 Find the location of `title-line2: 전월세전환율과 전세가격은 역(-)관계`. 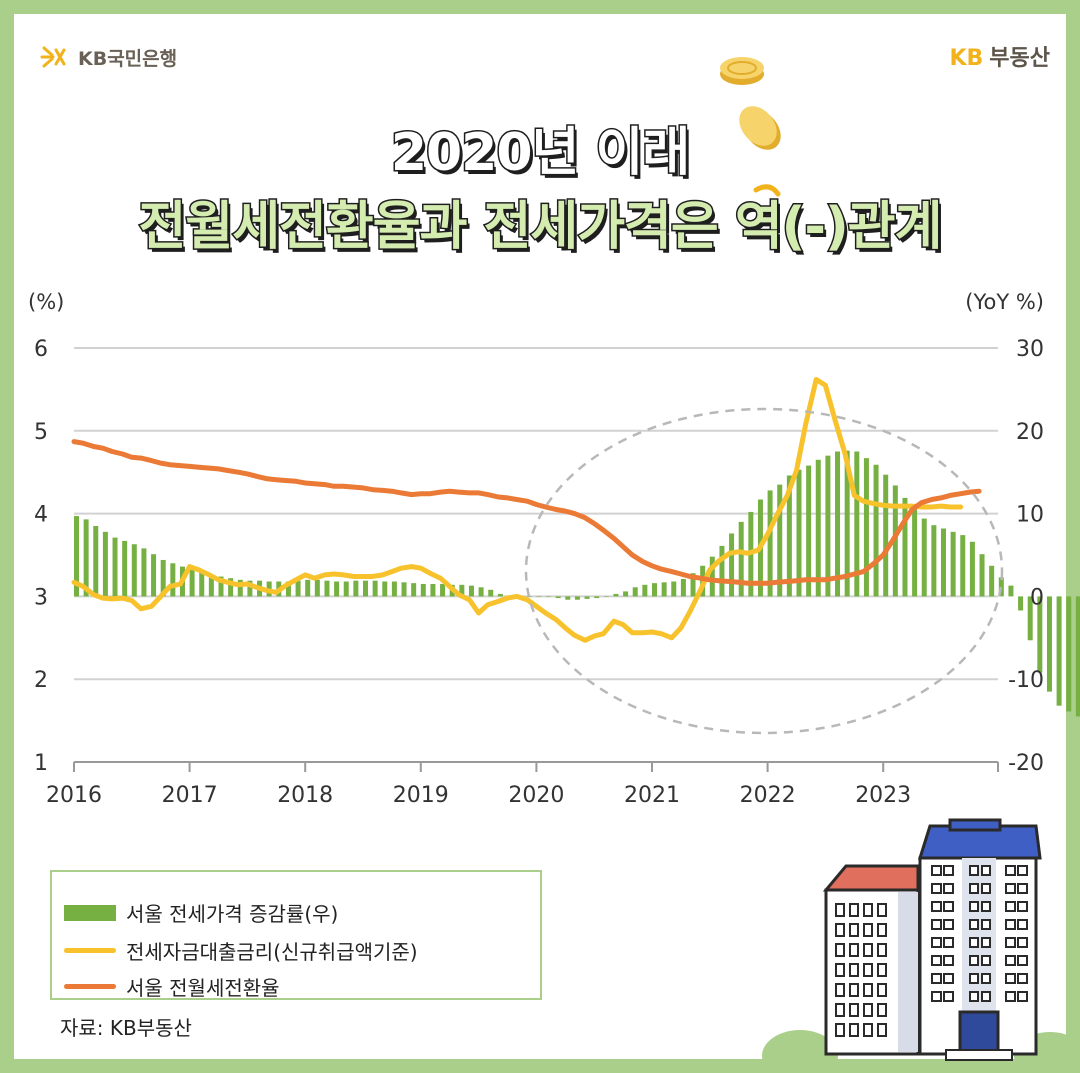

title-line2: 전월세전환율과 전세가격은 역(-)관계 is located at coordinates (540, 227).